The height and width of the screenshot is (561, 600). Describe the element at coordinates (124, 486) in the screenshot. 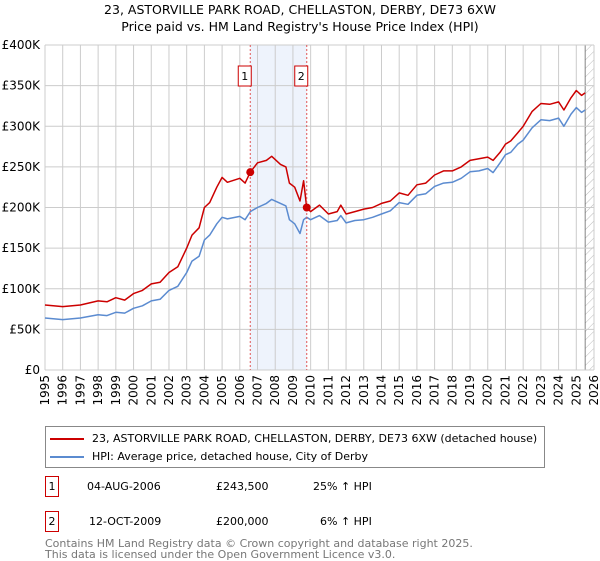

I see `transaction-date: 04-AUG-2006` at that location.